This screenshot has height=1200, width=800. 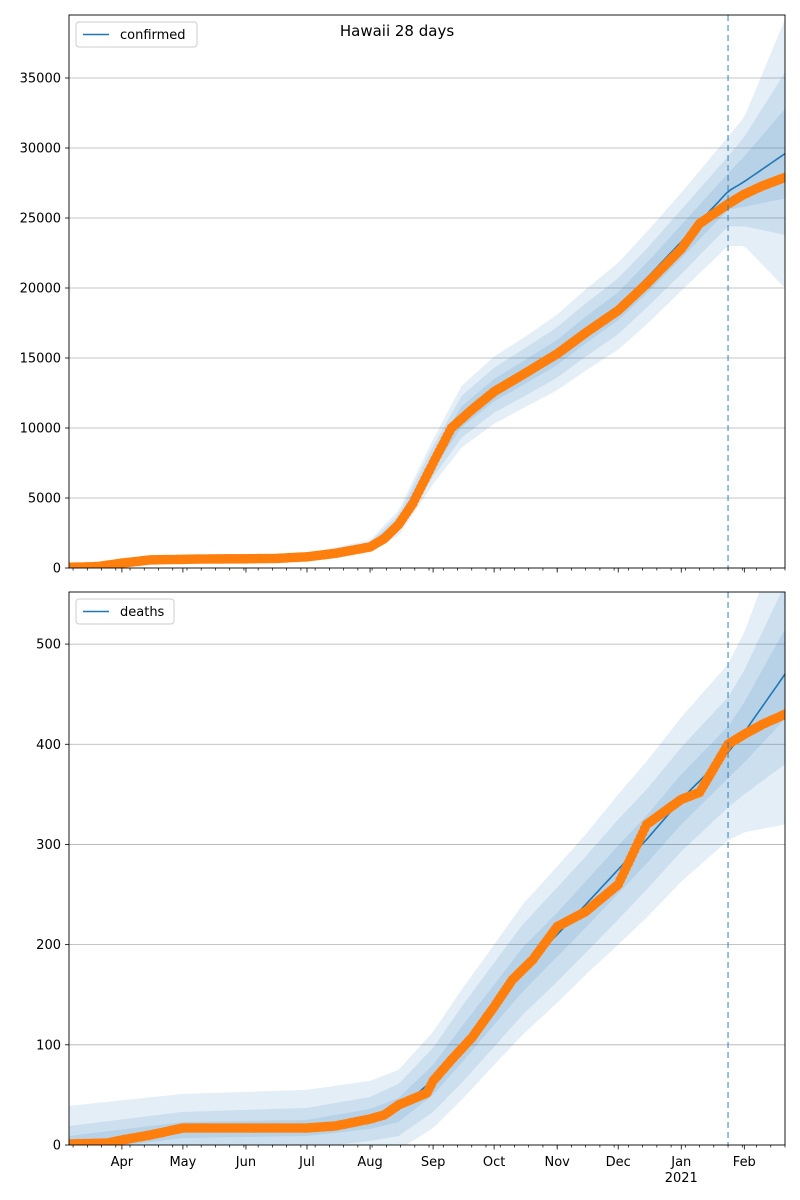 I want to click on y-tick-label: 25000, so click(x=40, y=219).